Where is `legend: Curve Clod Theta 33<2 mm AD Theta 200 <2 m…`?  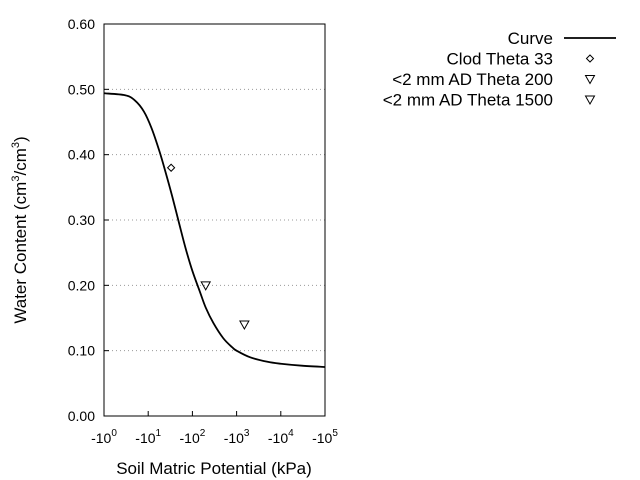 legend: Curve Clod Theta 33<2 mm AD Theta 200 <2 m… is located at coordinates (499, 69).